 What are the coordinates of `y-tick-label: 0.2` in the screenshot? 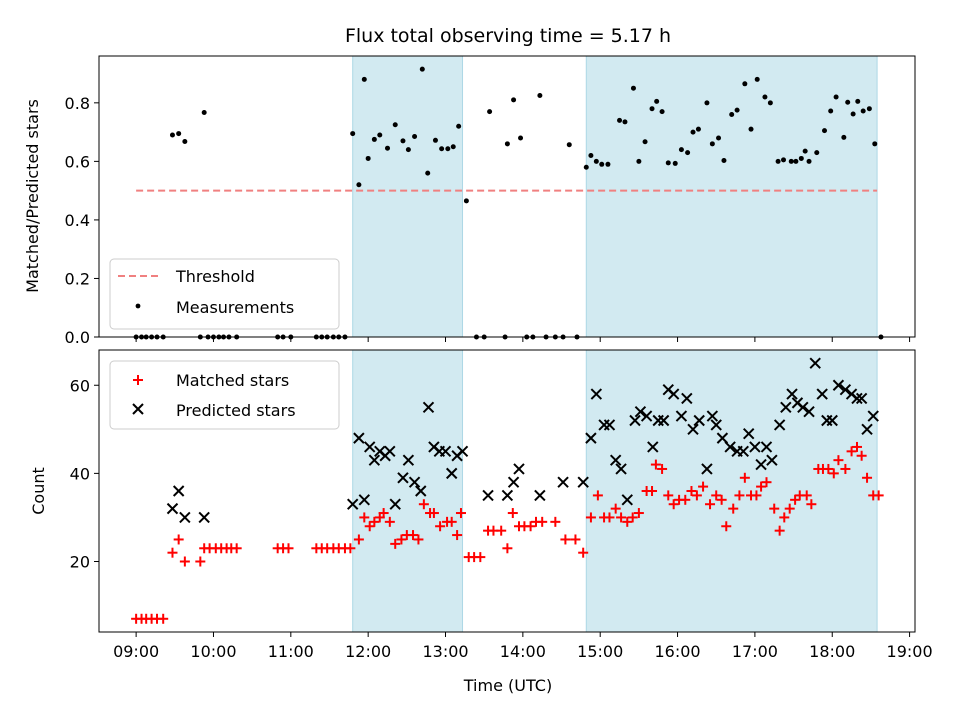 It's located at (77, 278).